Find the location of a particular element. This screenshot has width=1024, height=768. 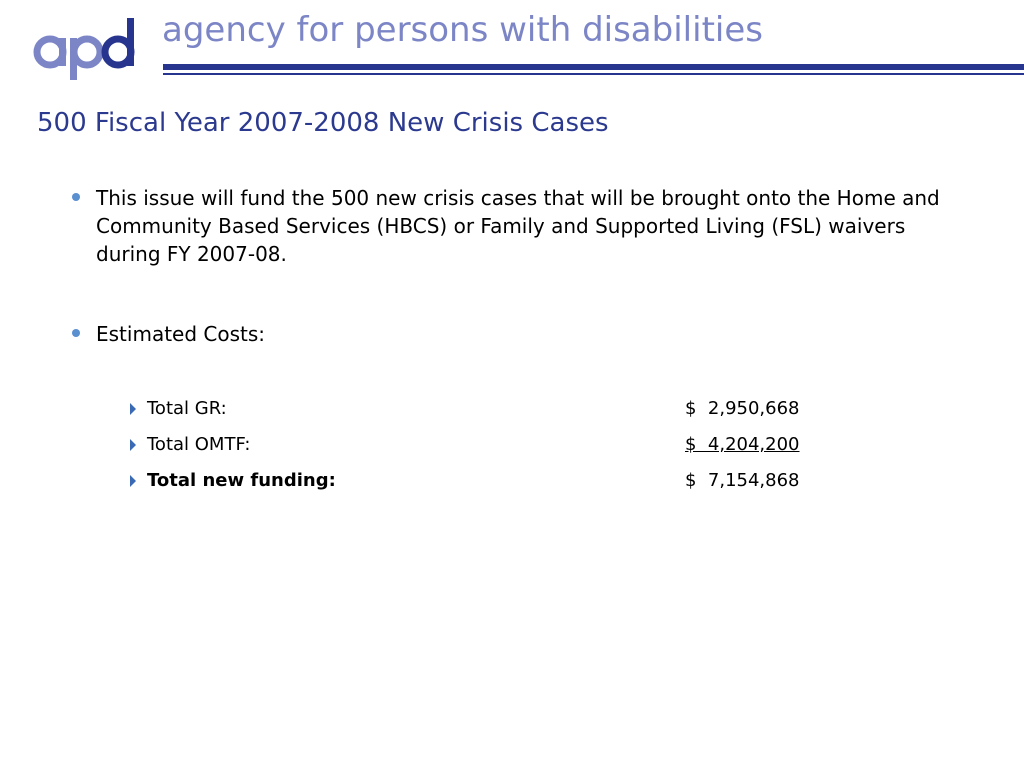

bullet-text: Estimated Costs: is located at coordinates (181, 334).